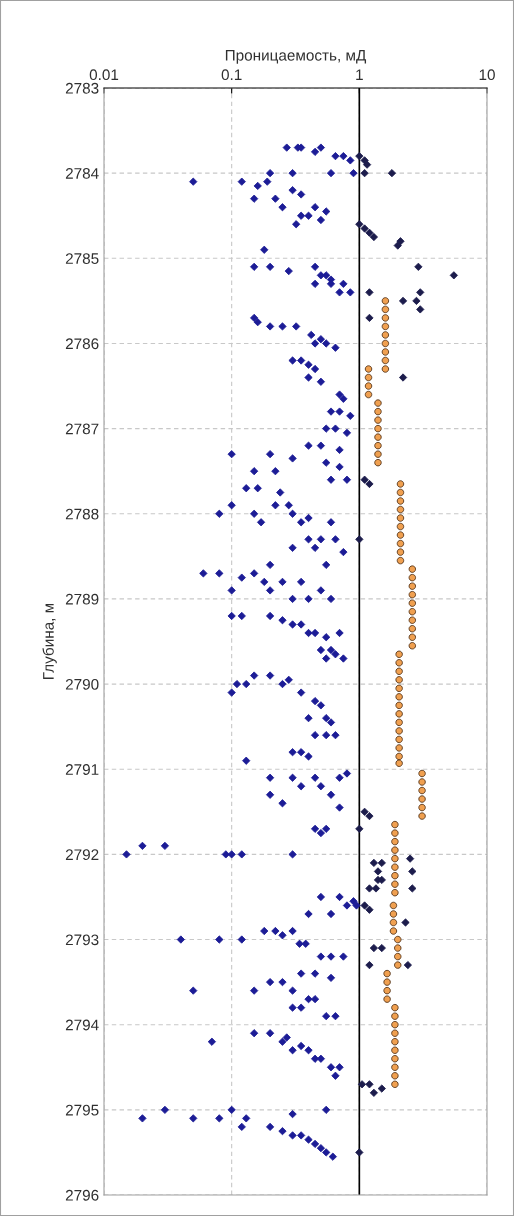 The image size is (514, 1216). I want to click on y-tick-label: 2784, so click(82, 173).